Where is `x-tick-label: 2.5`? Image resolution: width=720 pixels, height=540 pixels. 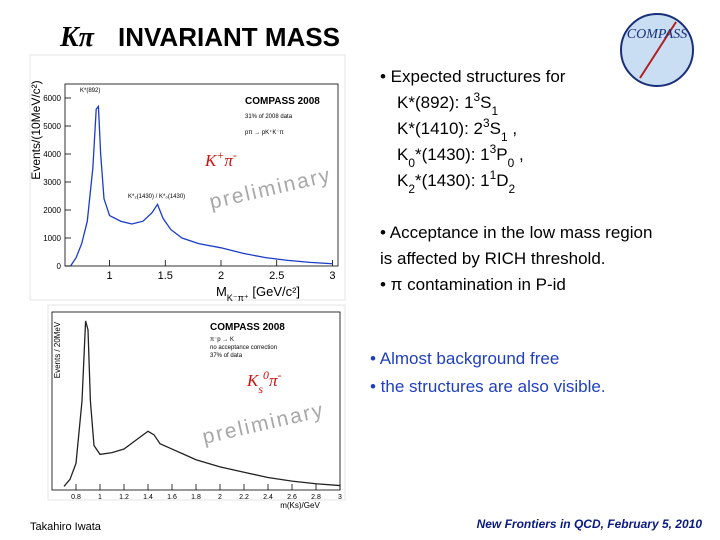
x-tick-label: 2.5 is located at coordinates (276, 276).